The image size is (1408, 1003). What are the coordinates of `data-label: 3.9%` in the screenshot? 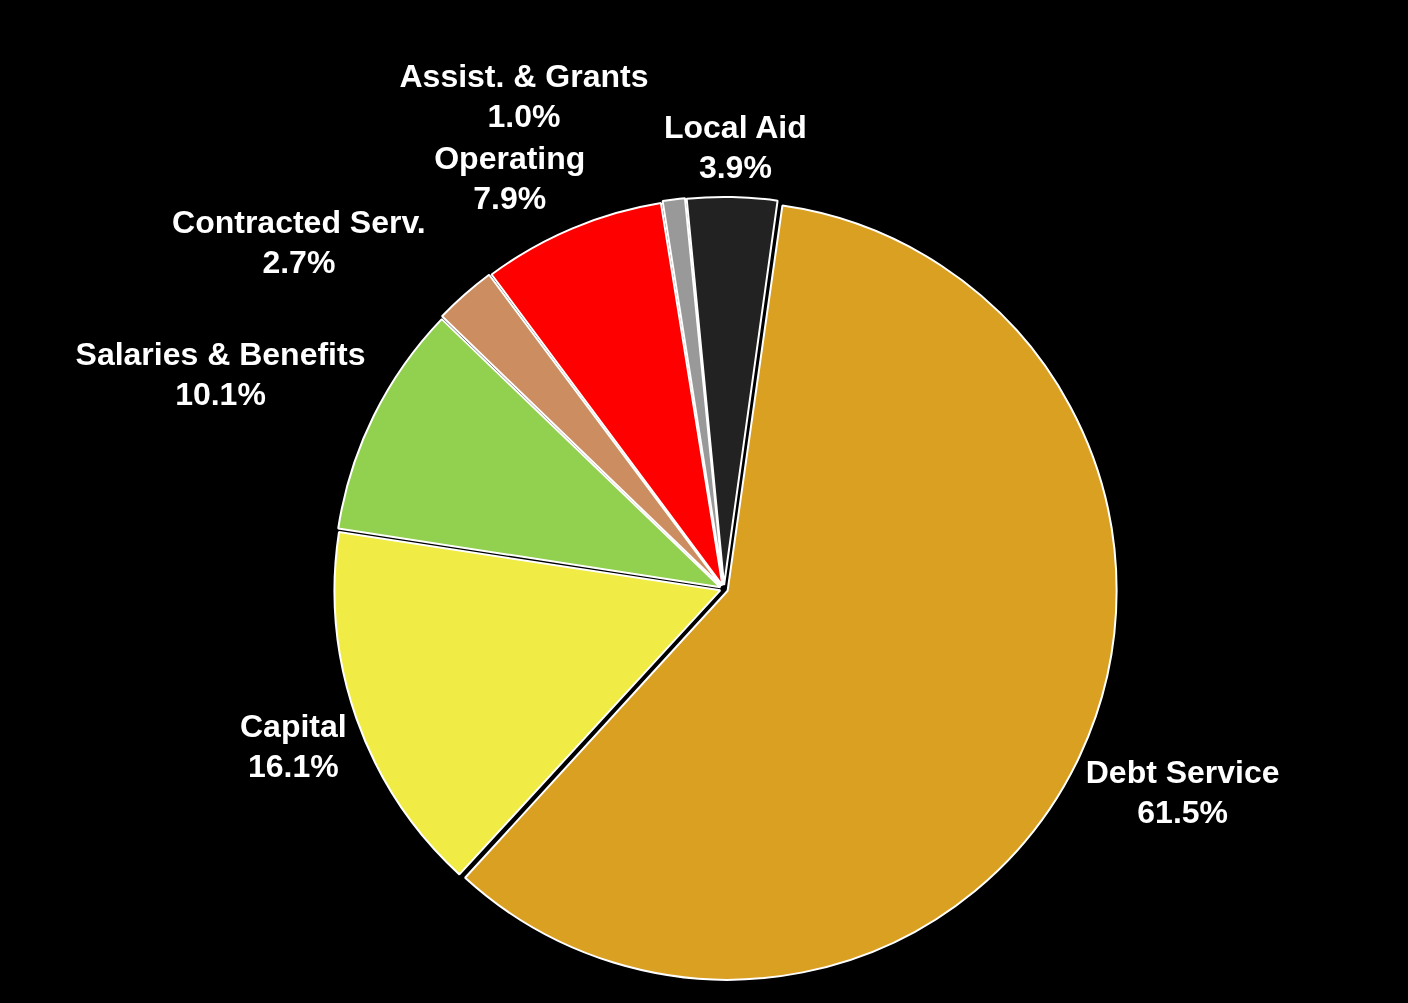 It's located at (735, 166).